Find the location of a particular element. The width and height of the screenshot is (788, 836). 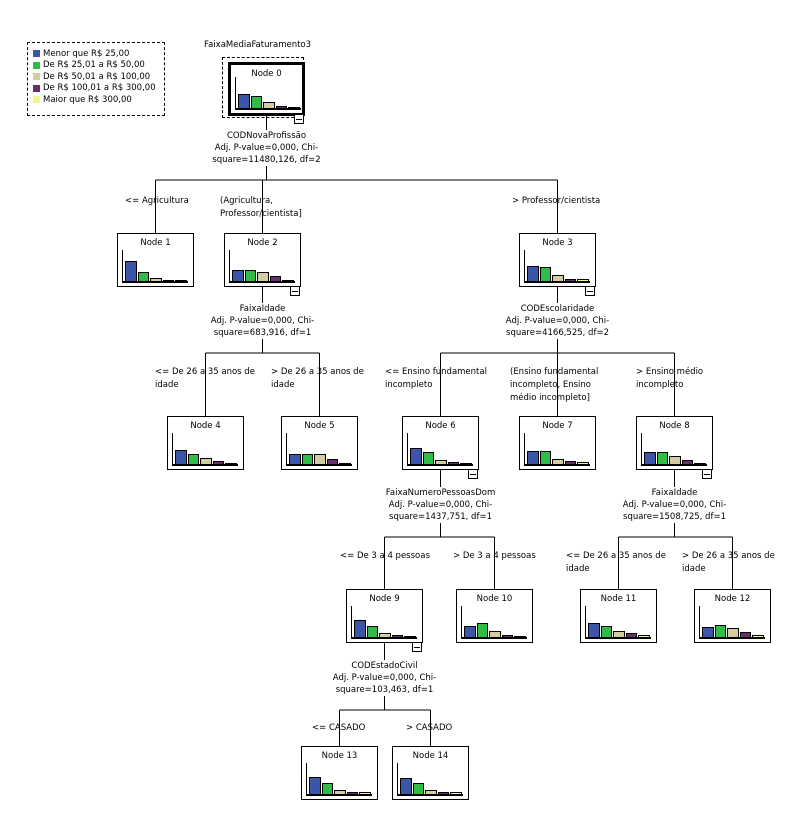

legend-label: Menor que R$ 25,00 is located at coordinates (86, 53).